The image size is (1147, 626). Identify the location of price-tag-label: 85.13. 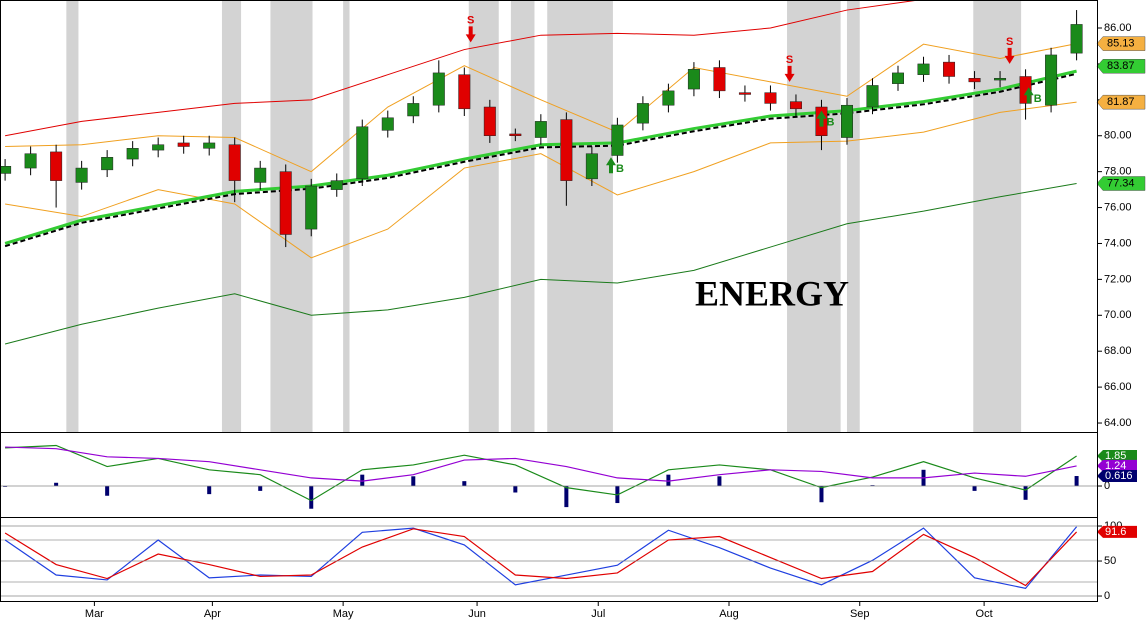
(1121, 44).